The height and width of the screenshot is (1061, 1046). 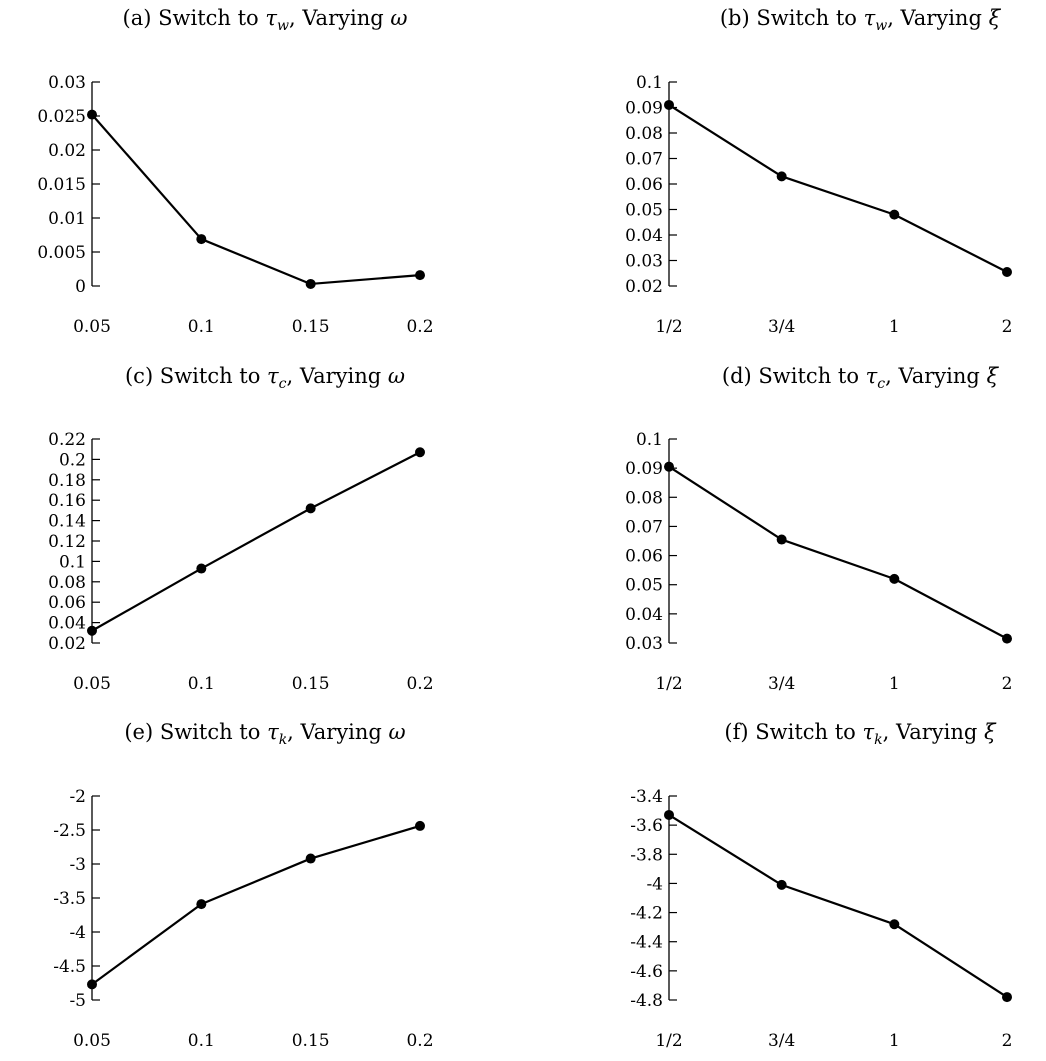 I want to click on y-tick-label: -2, so click(x=77, y=797).